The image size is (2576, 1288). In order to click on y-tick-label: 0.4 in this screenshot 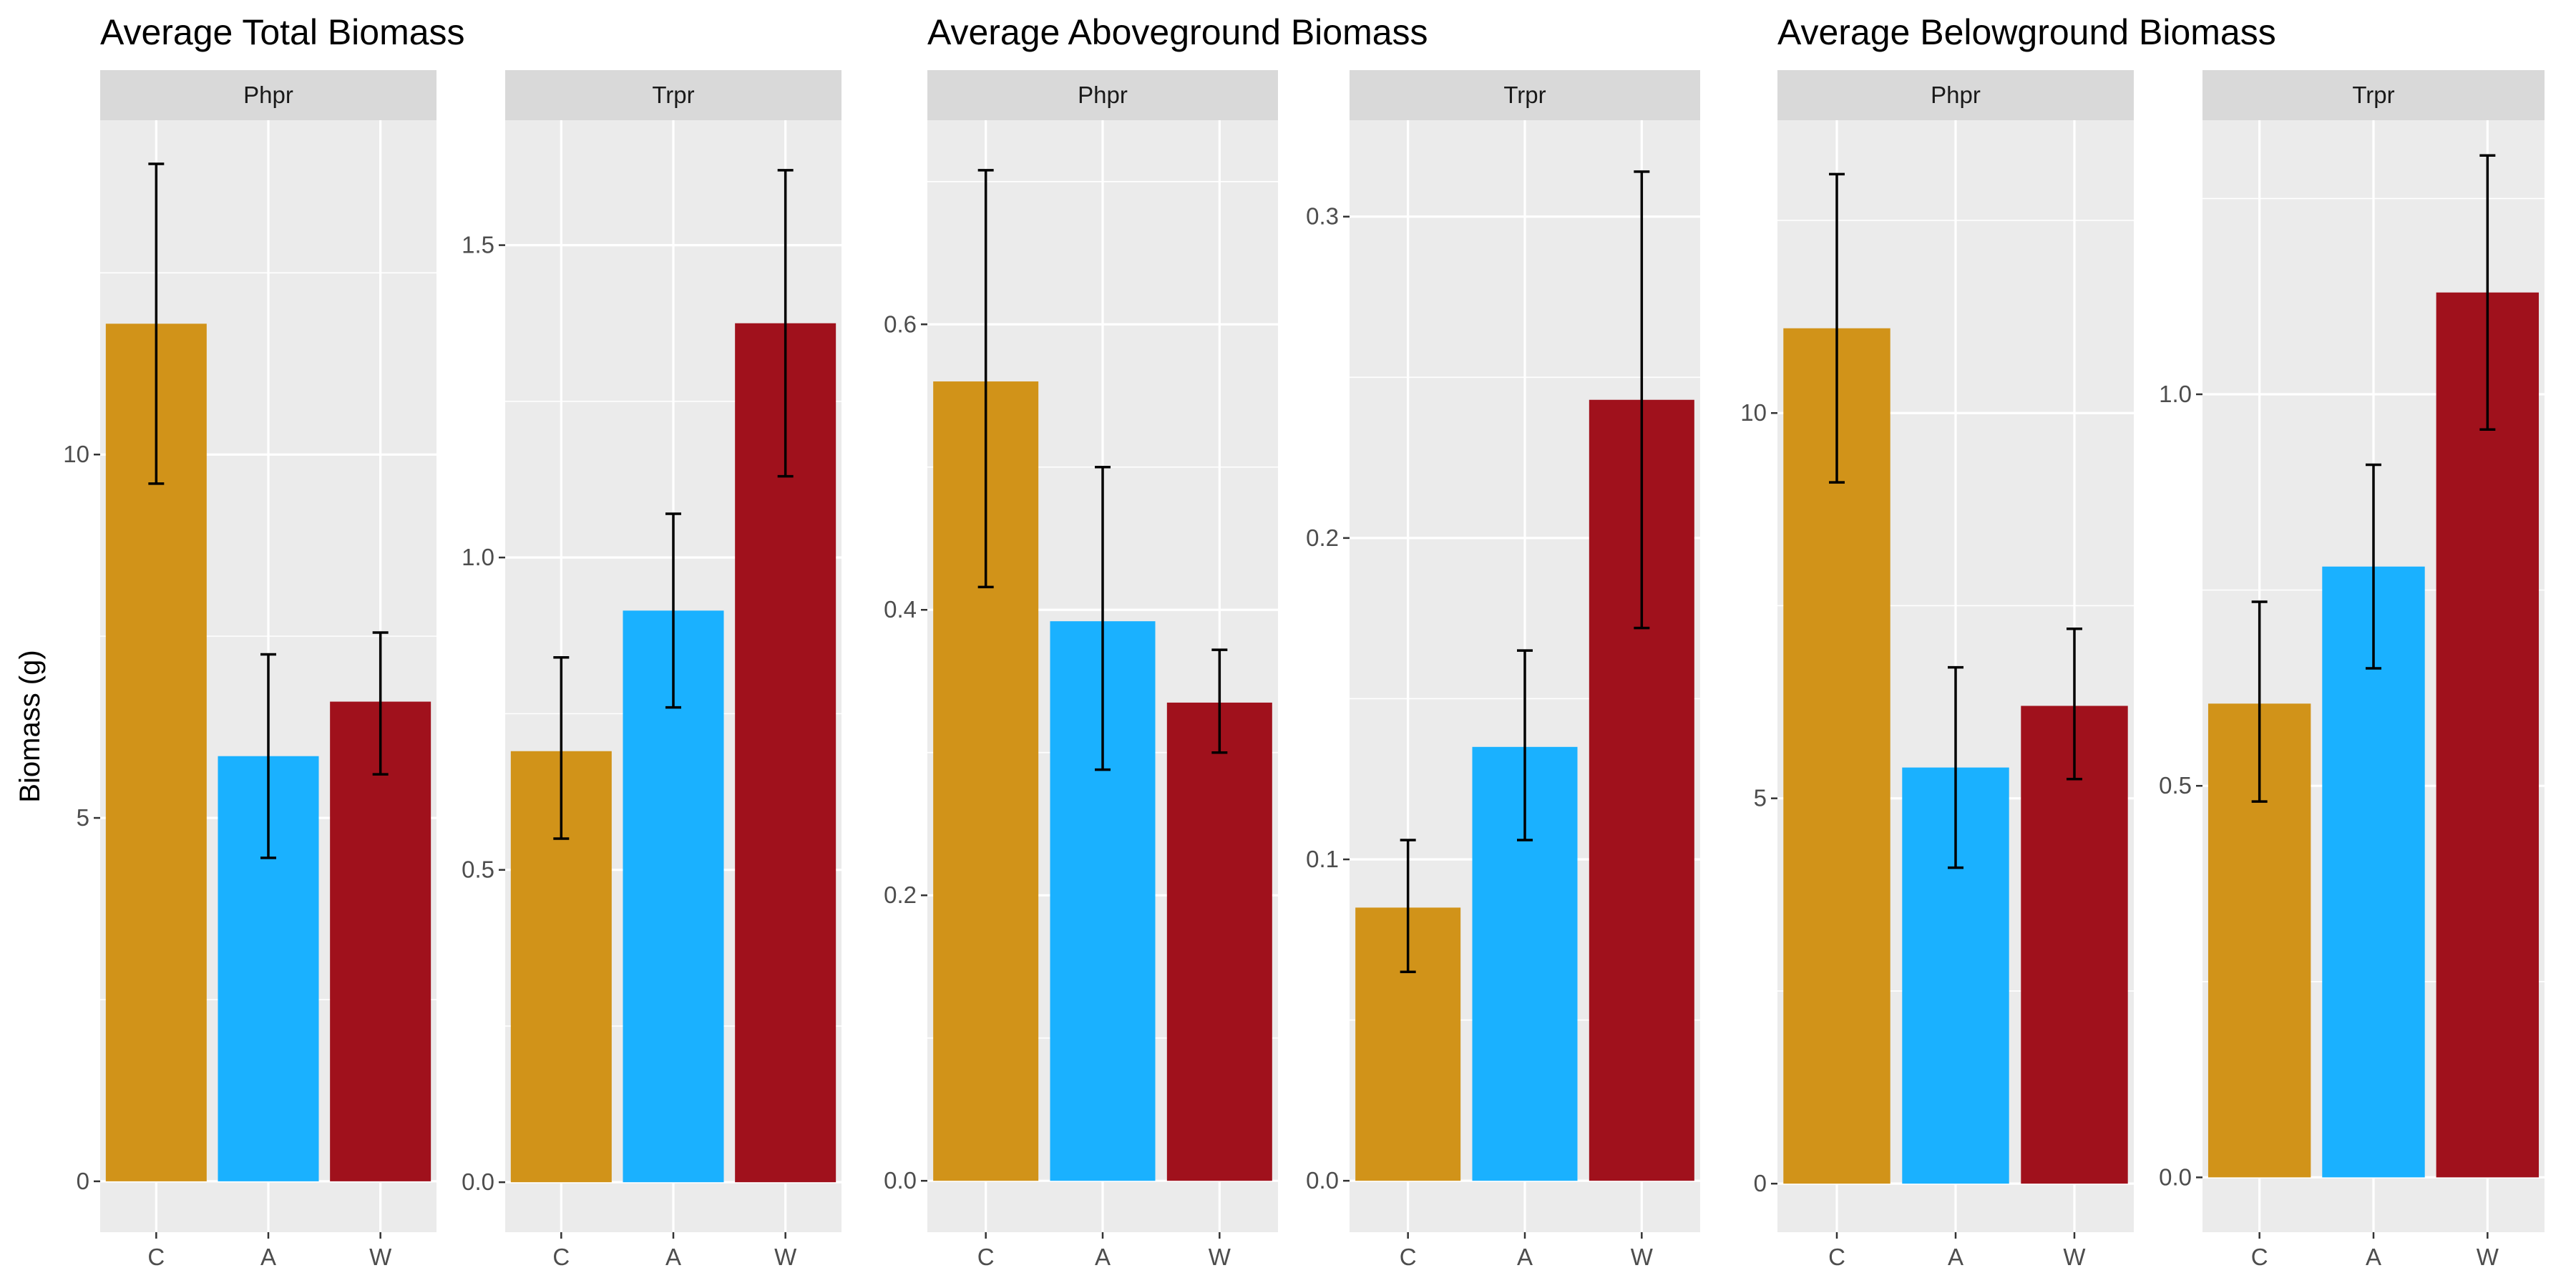, I will do `click(900, 609)`.